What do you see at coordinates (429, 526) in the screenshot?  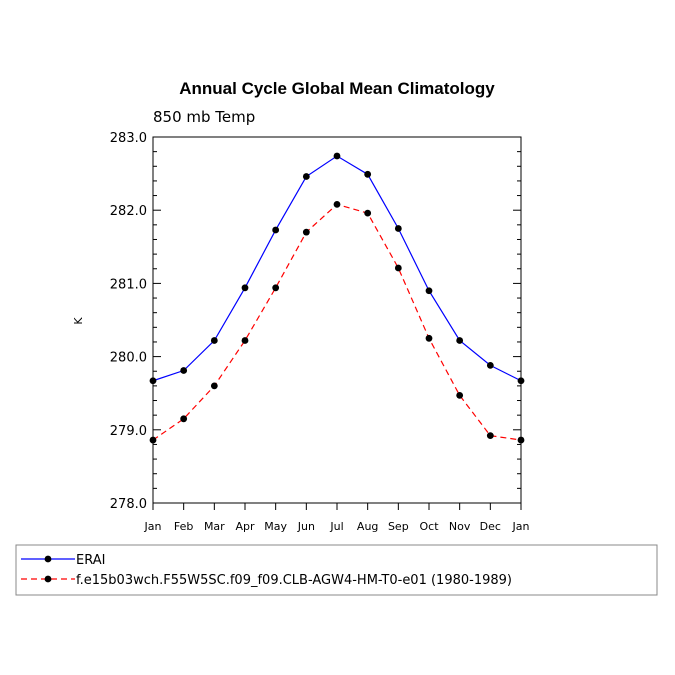 I see `x-tick-label: Oct` at bounding box center [429, 526].